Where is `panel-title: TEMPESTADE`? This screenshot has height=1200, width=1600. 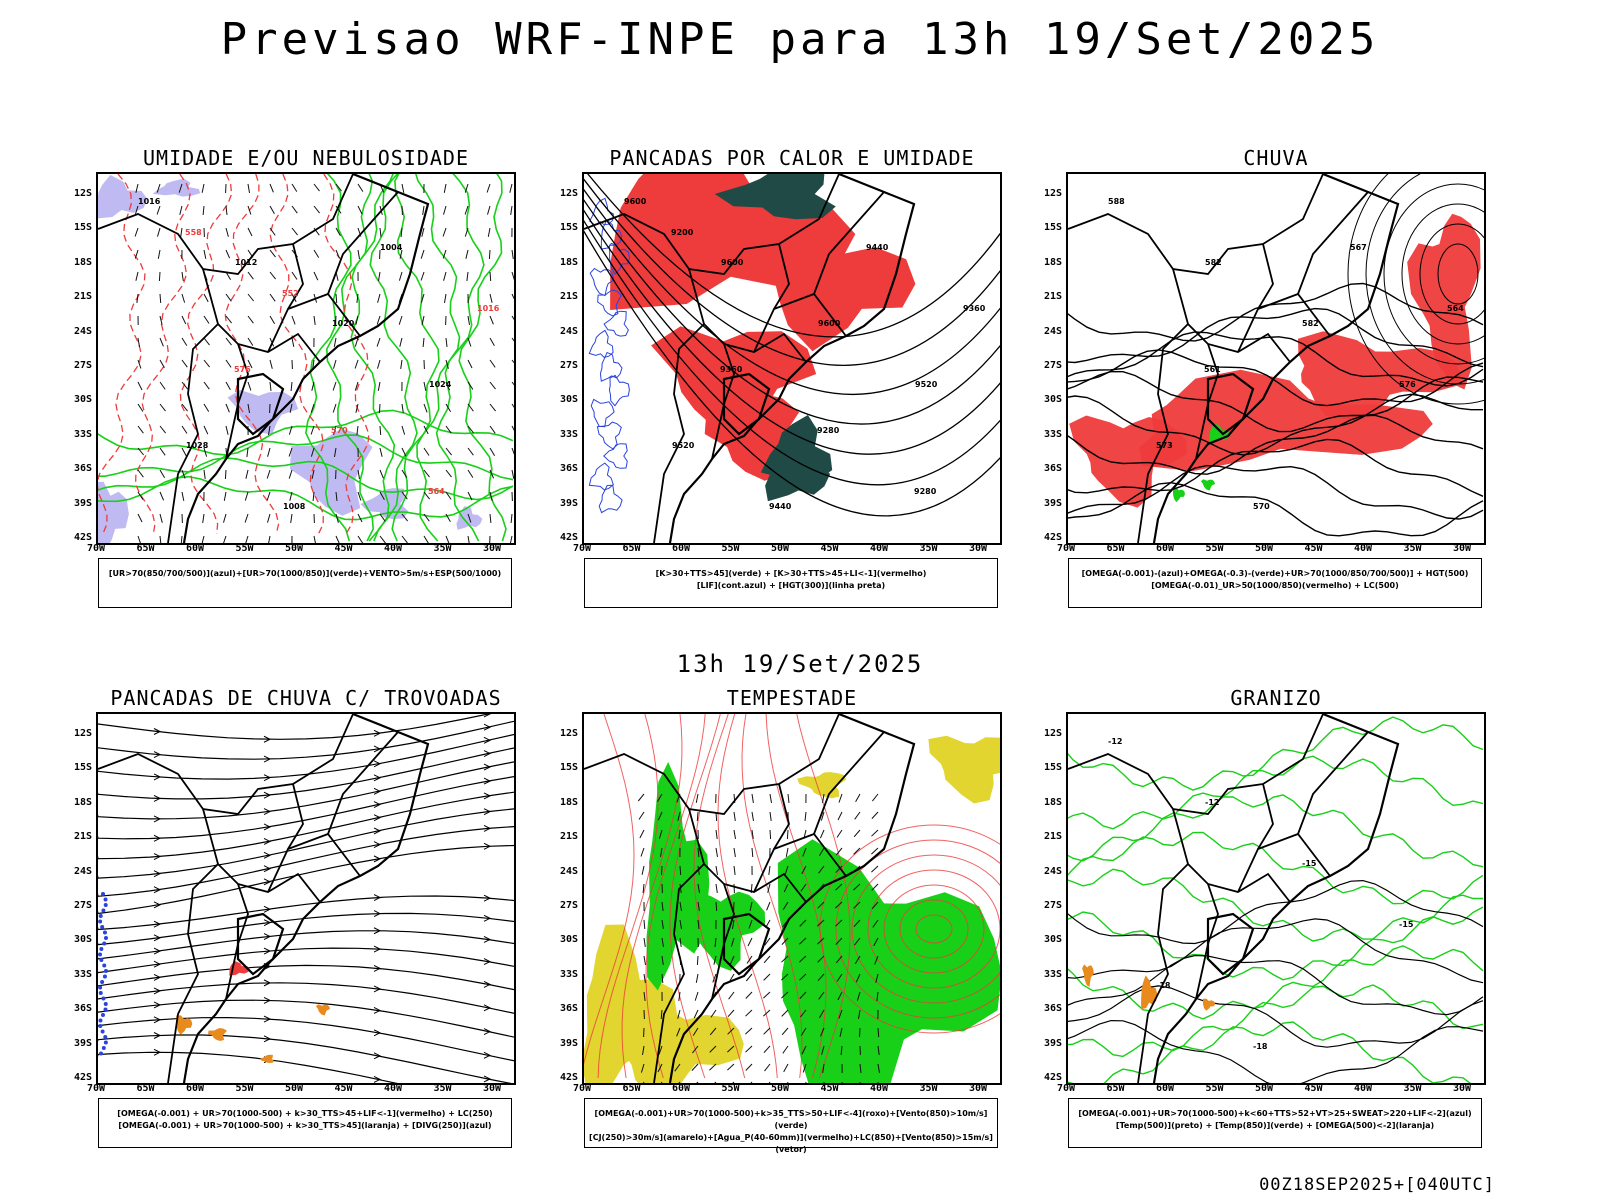 panel-title: TEMPESTADE is located at coordinates (792, 698).